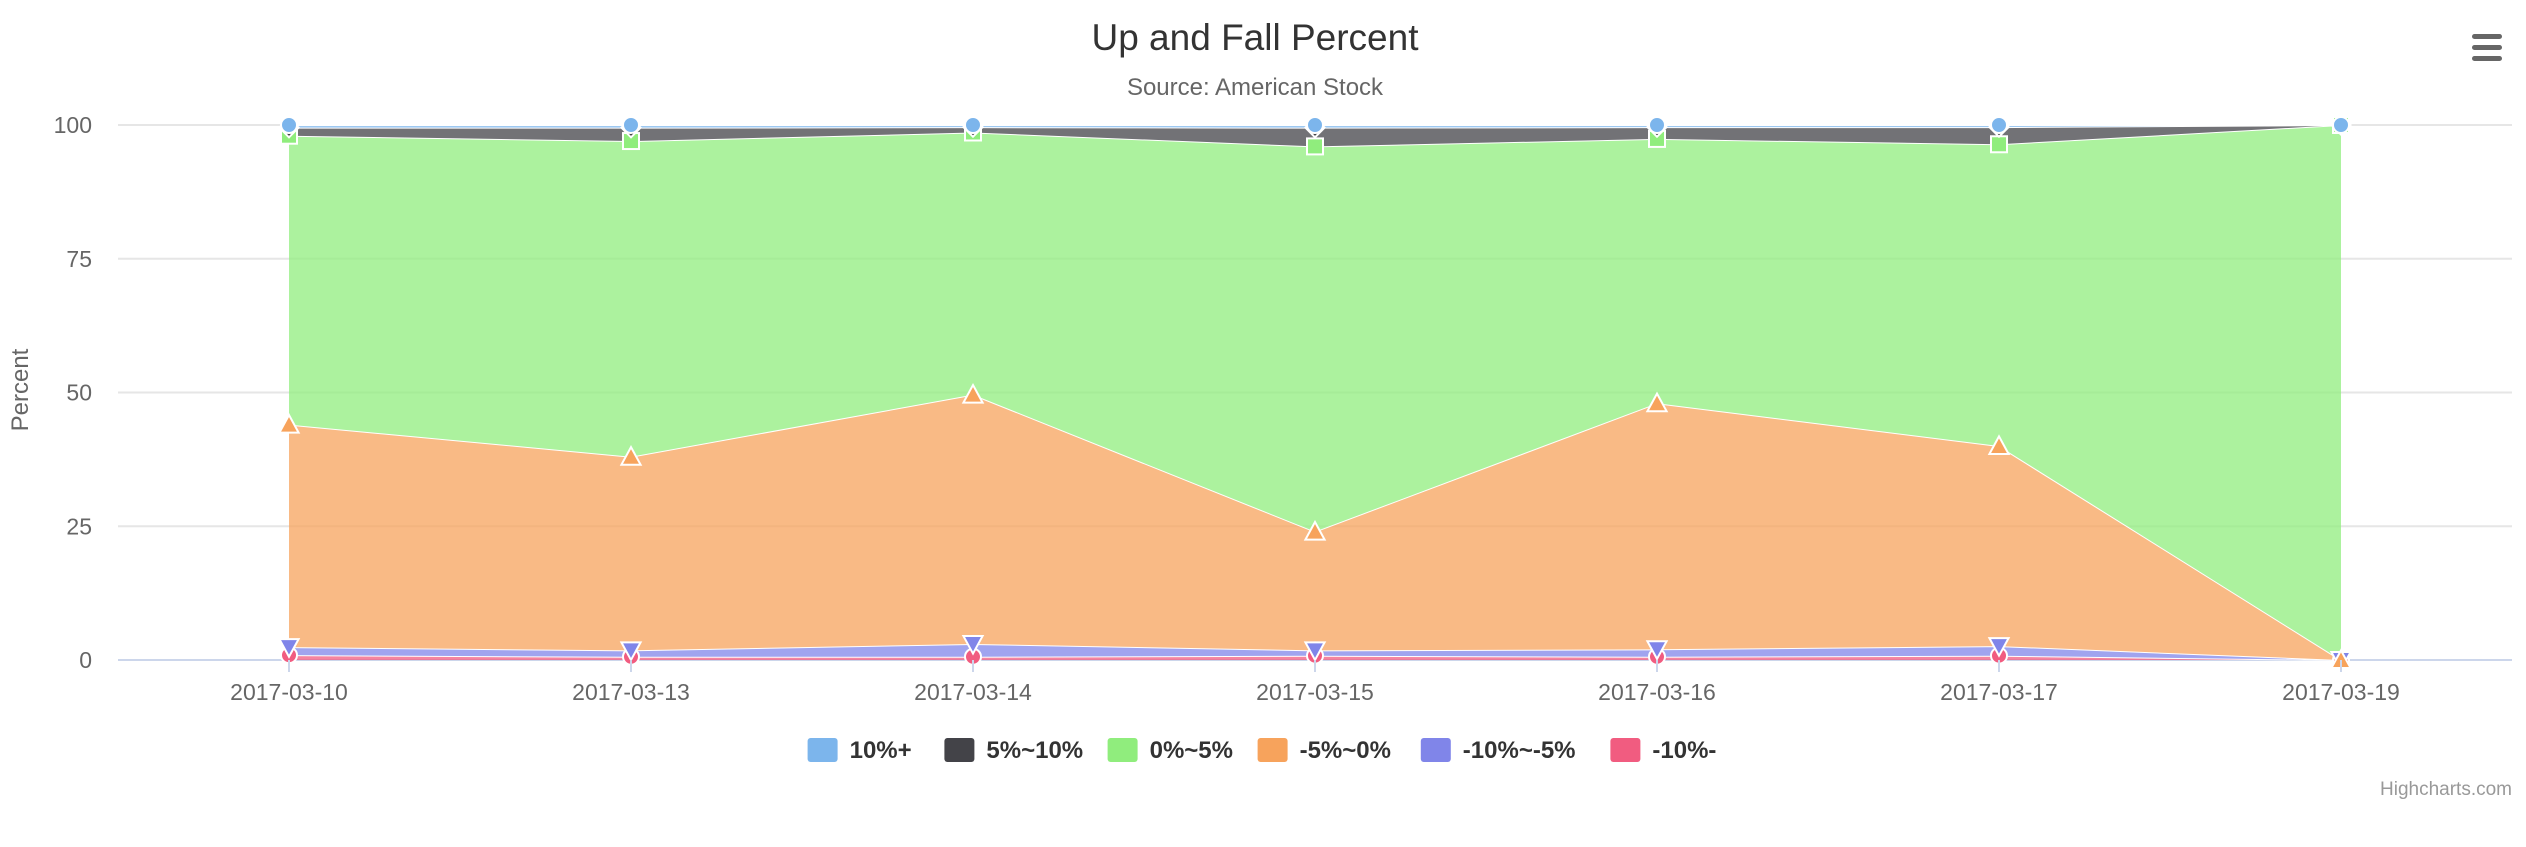 The width and height of the screenshot is (2526, 847). I want to click on y-tick-label: 0, so click(85, 660).